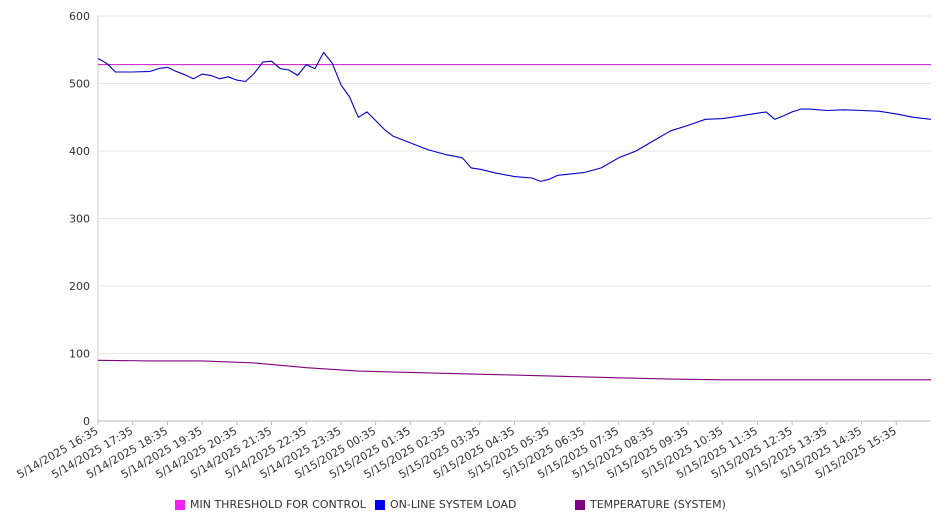 The image size is (946, 526). Describe the element at coordinates (86, 421) in the screenshot. I see `y-tick-label: 0` at that location.